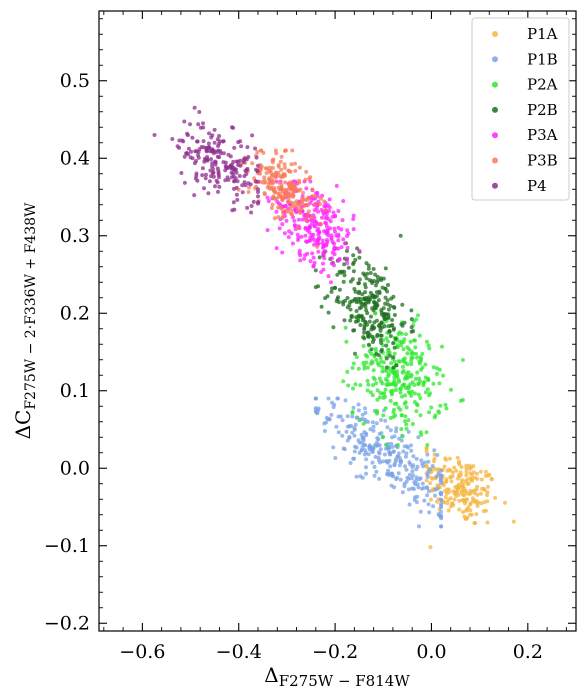  What do you see at coordinates (75, 158) in the screenshot?
I see `y-tick-label: 0.4` at bounding box center [75, 158].